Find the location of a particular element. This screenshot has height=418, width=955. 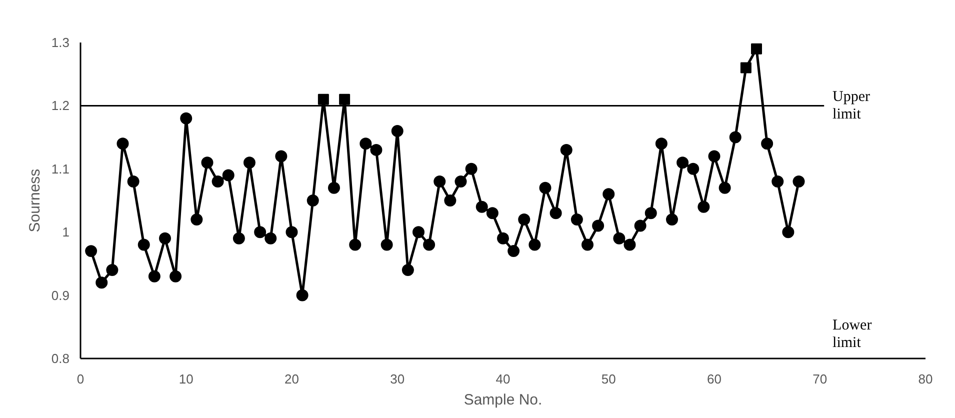

ref-line-label: Upper limit is located at coordinates (851, 105).